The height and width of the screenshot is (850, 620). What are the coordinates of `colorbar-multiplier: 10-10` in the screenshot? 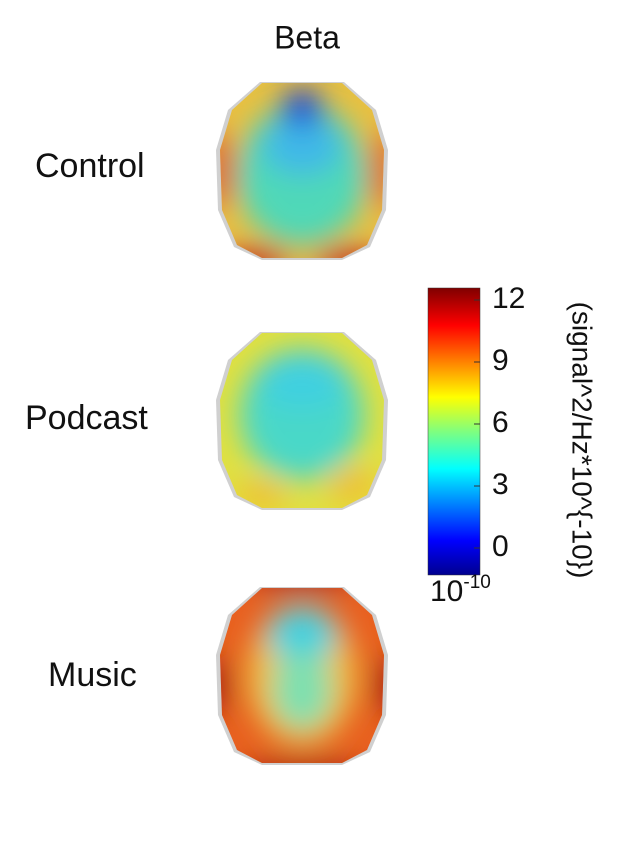 It's located at (460, 590).